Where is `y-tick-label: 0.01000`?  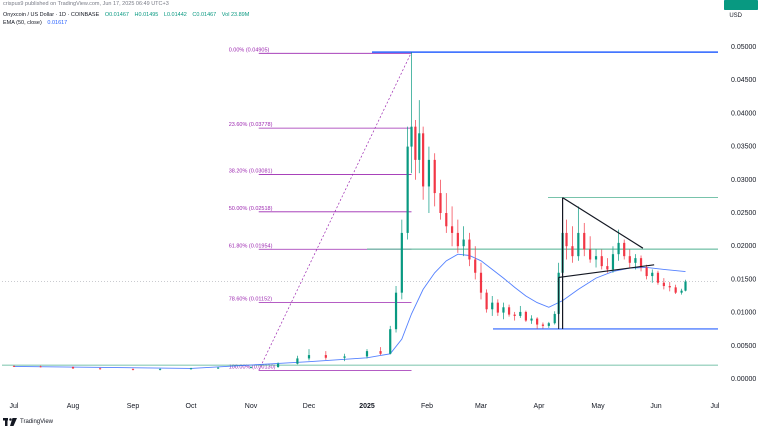 y-tick-label: 0.01000 is located at coordinates (743, 313).